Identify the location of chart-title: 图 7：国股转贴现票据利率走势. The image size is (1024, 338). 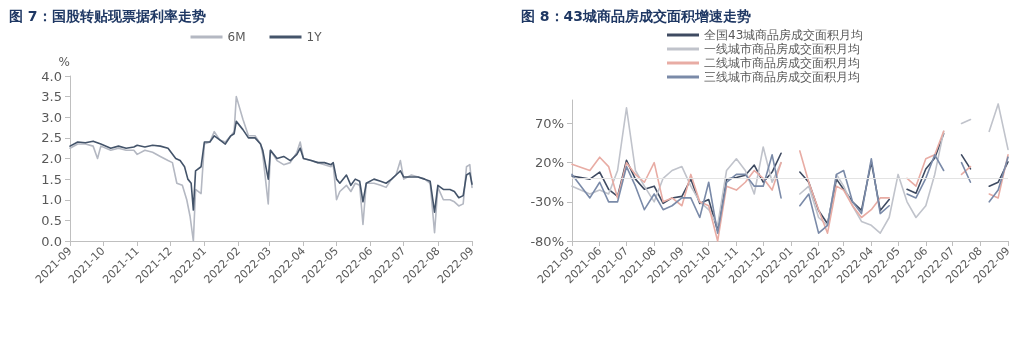
(107, 16).